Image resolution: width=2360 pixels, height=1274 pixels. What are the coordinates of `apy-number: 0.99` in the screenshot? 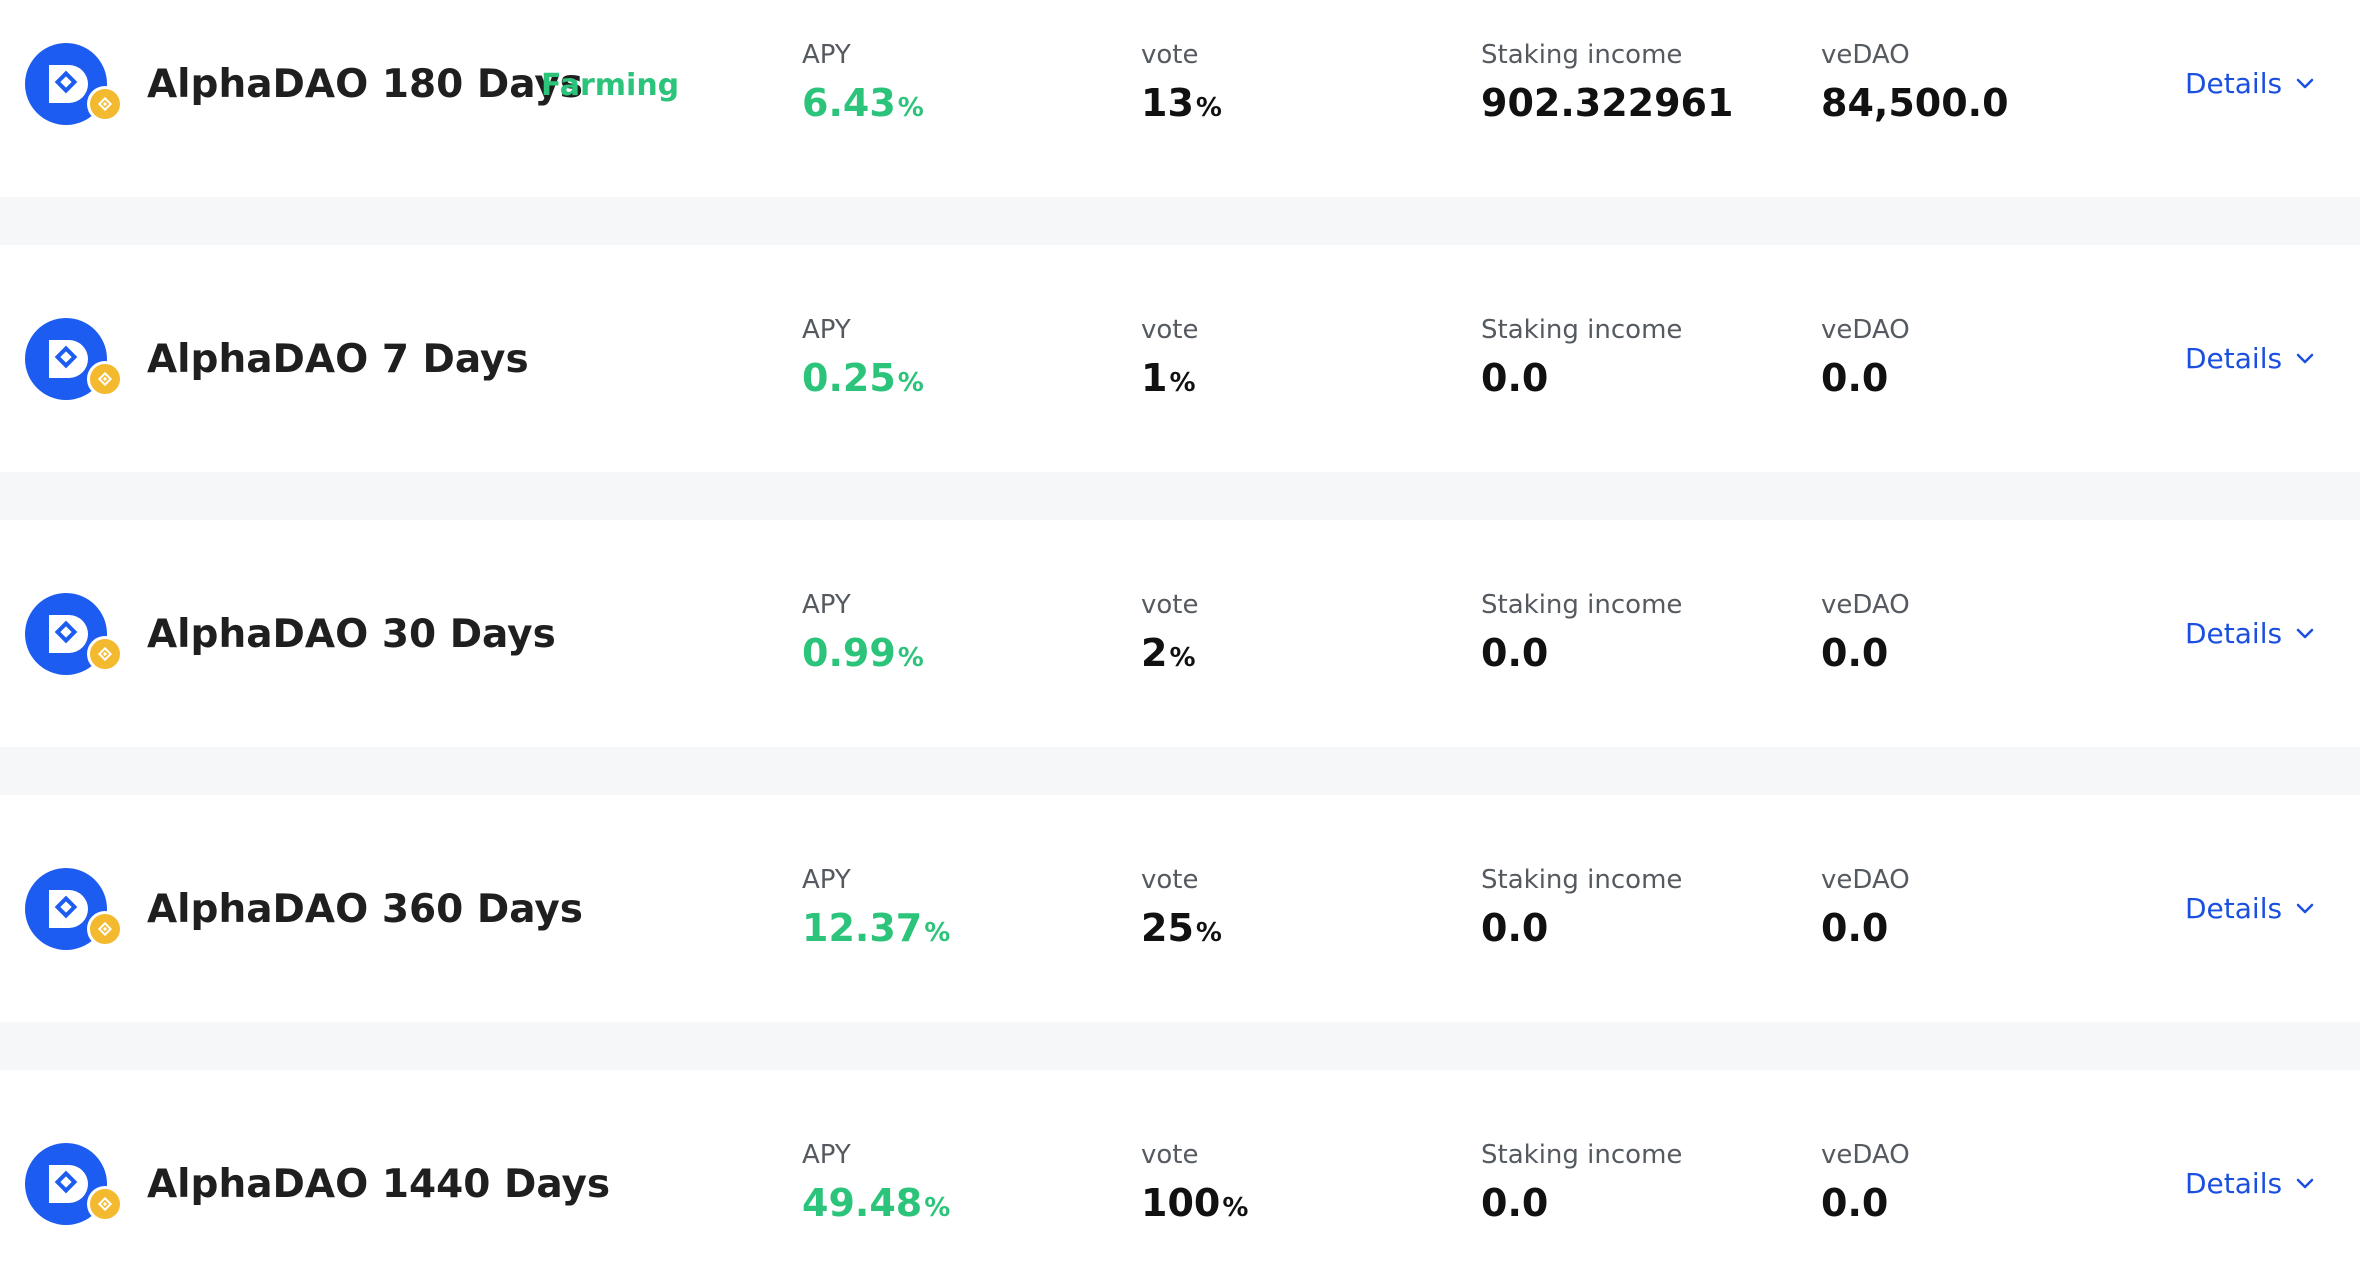 It's located at (849, 653).